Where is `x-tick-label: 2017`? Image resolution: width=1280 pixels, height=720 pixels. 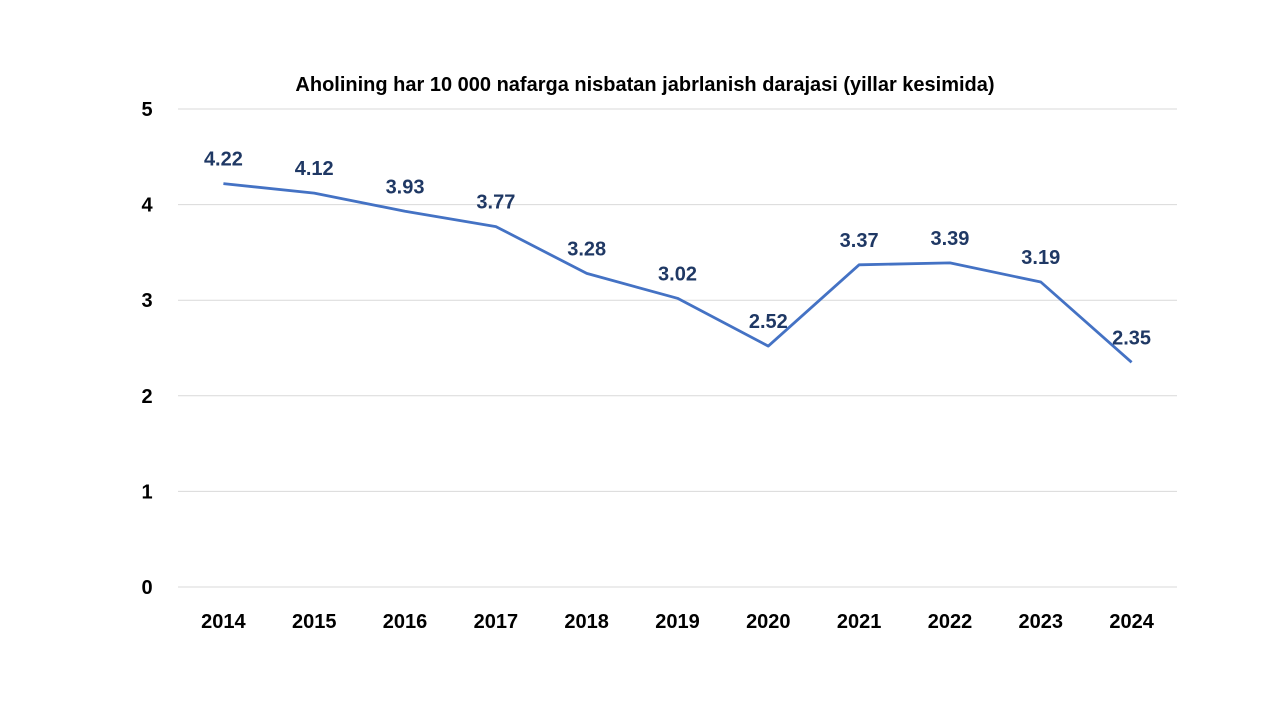 x-tick-label: 2017 is located at coordinates (496, 622).